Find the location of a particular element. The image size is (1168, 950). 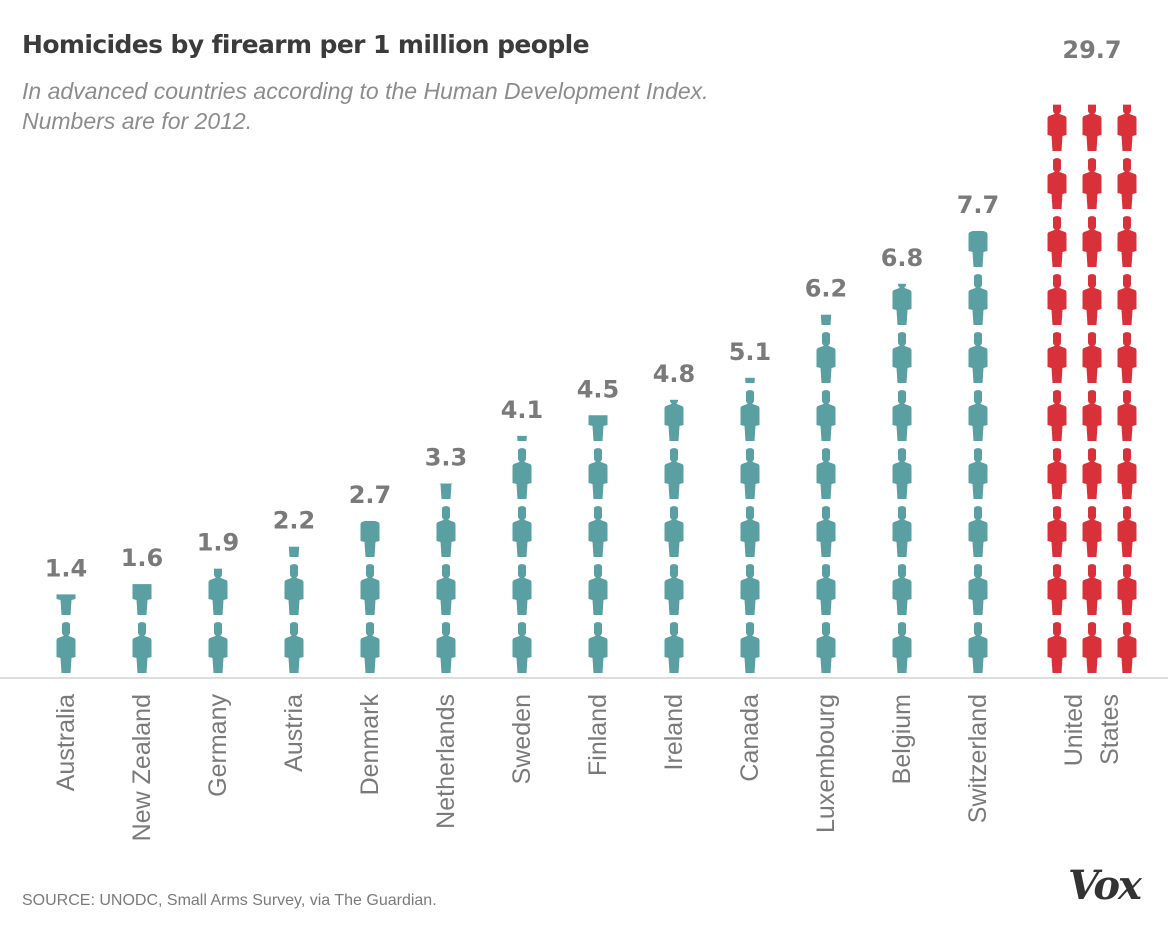

category-label-finland: Finland is located at coordinates (598, 735).